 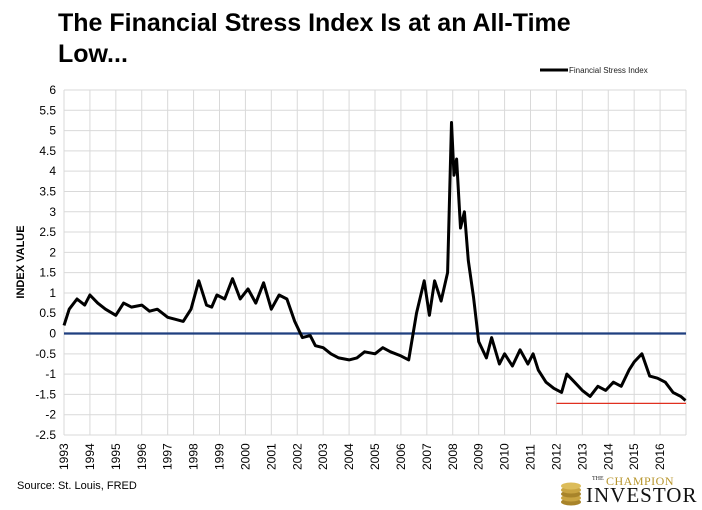 What do you see at coordinates (608, 456) in the screenshot?
I see `x-tick-label: 2014` at bounding box center [608, 456].